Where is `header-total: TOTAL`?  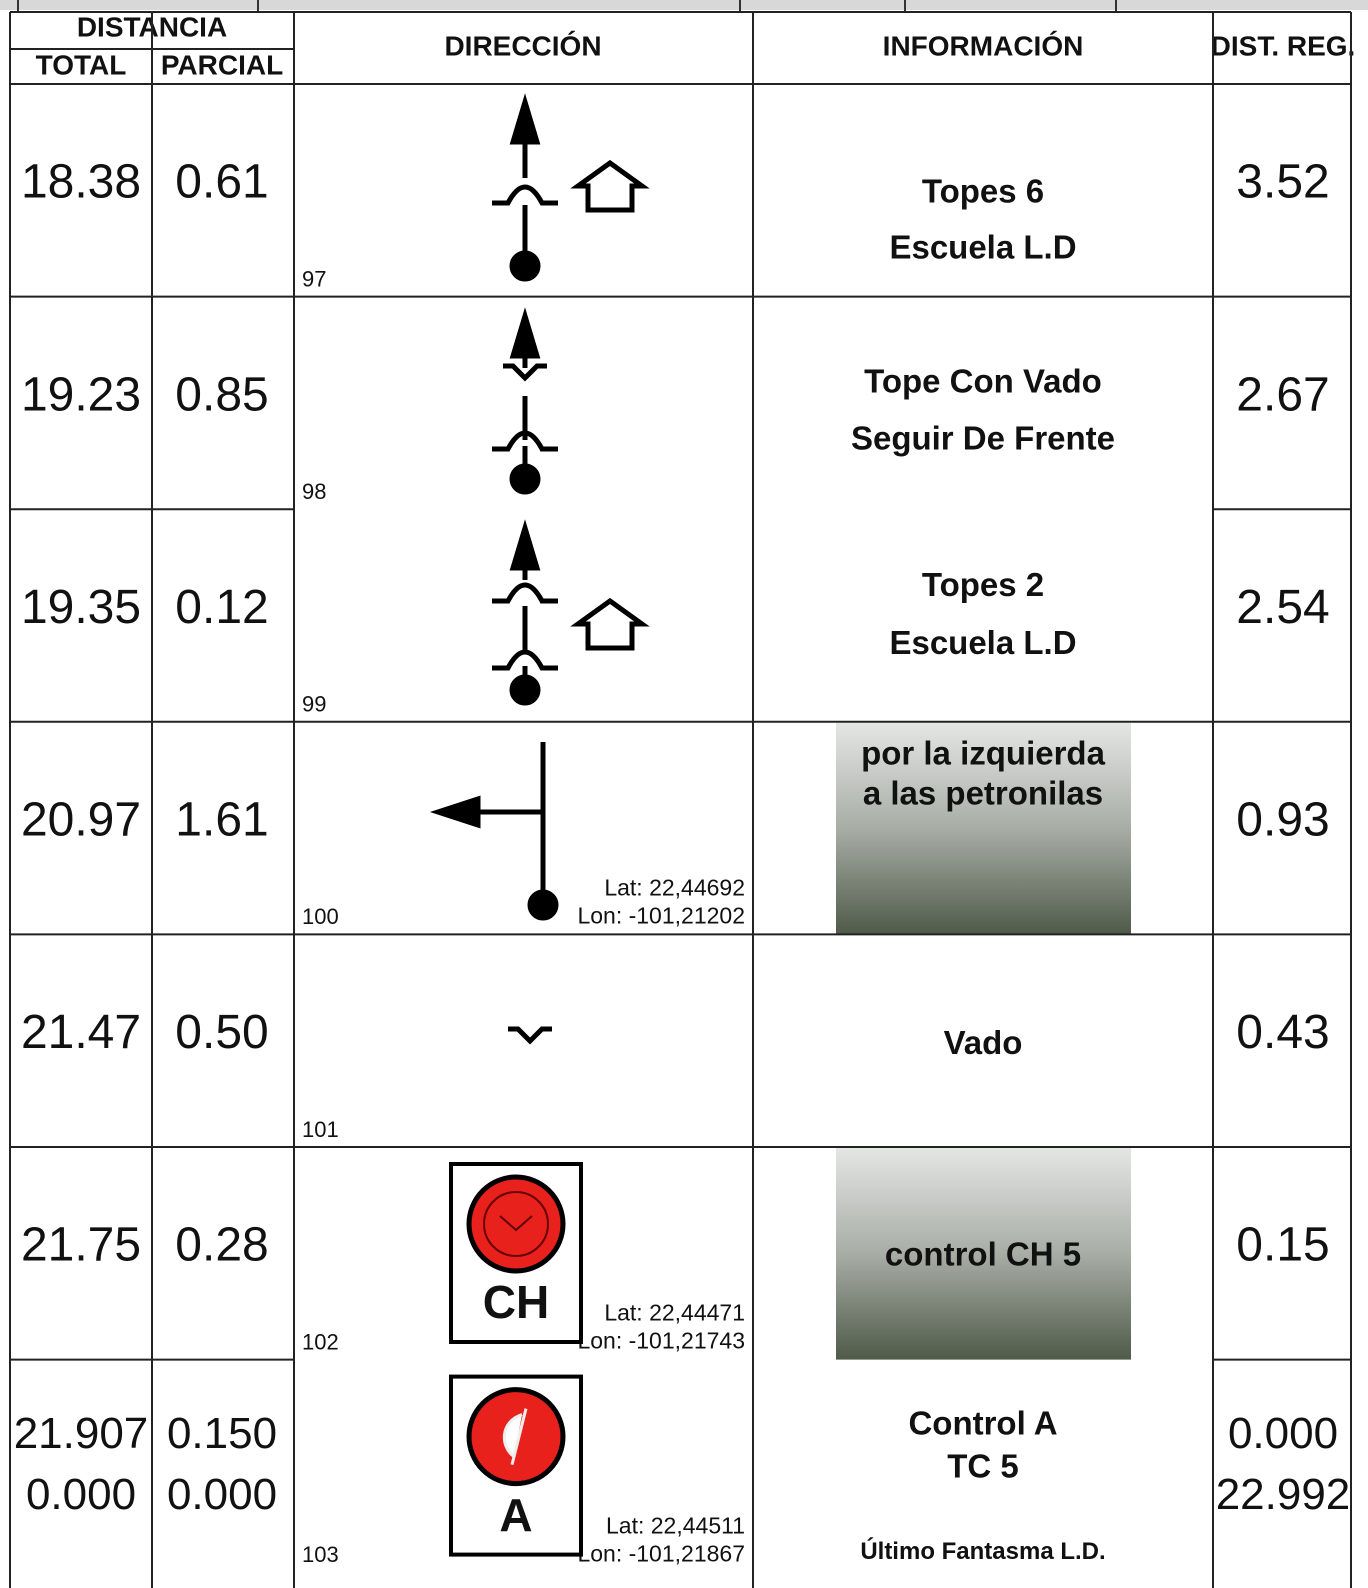
header-total: TOTAL is located at coordinates (81, 64).